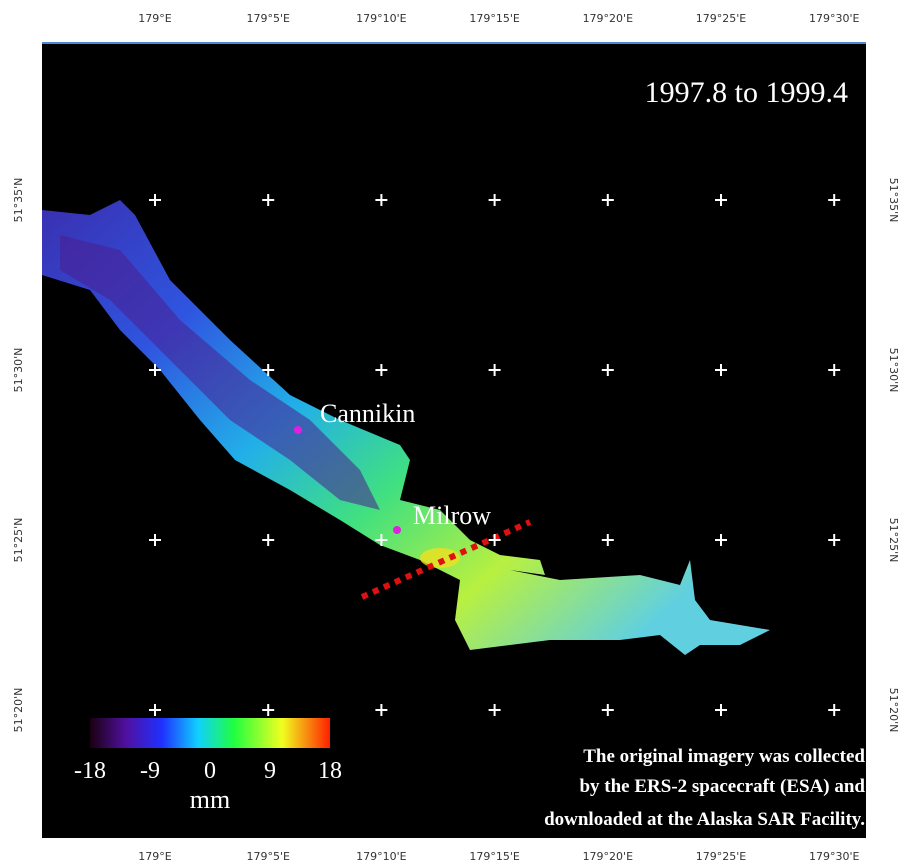  Describe the element at coordinates (270, 771) in the screenshot. I see `colorbar-tick-label: 9` at that location.